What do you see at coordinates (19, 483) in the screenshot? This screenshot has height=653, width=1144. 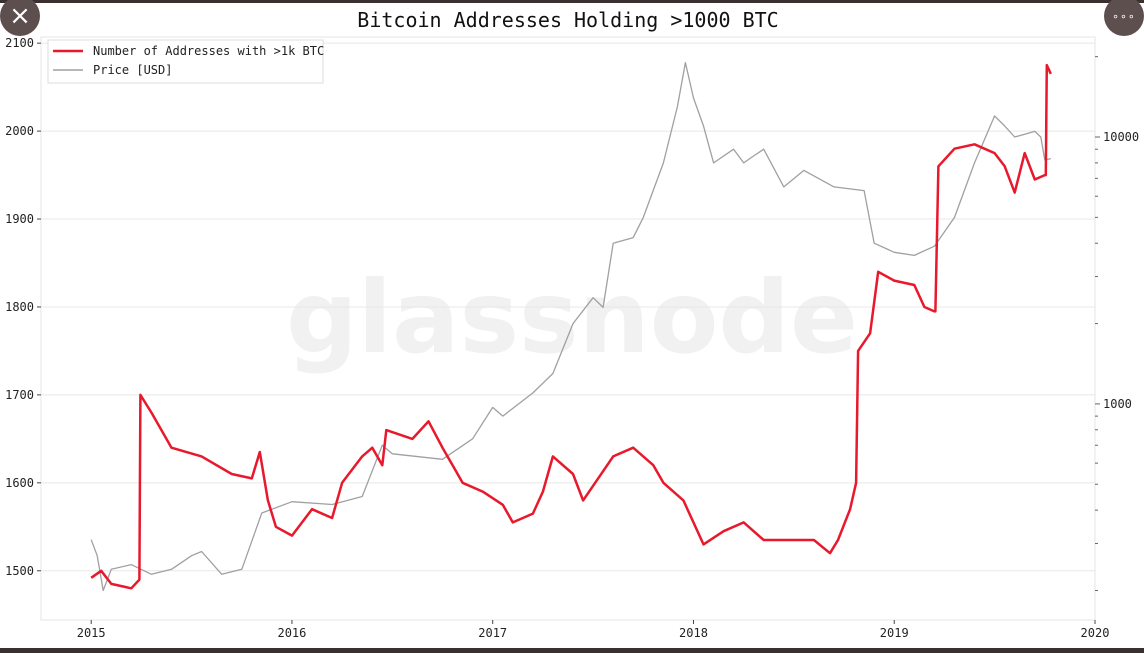 I see `y-tick-label-left: 1600` at bounding box center [19, 483].